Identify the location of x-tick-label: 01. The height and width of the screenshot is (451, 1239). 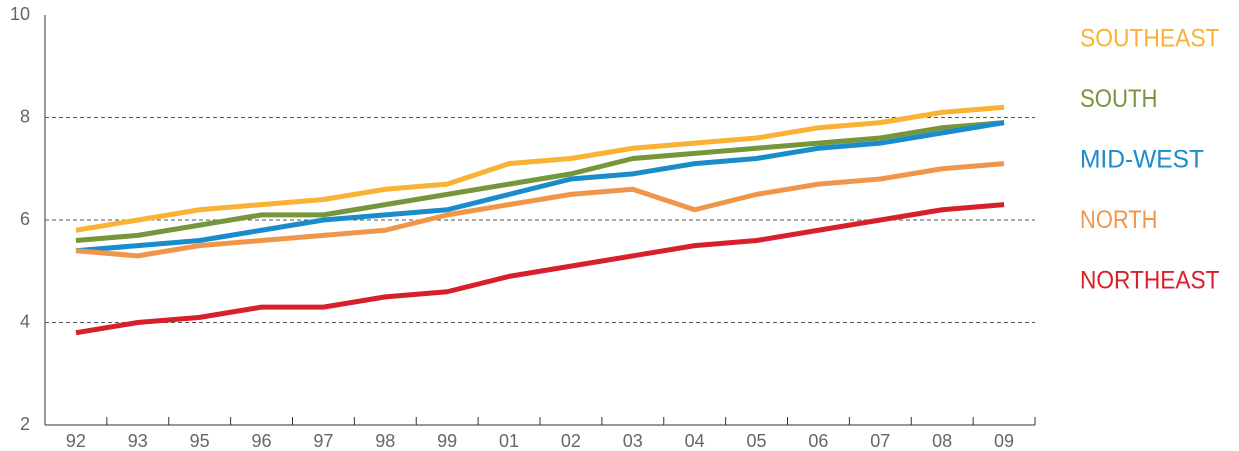
(509, 441).